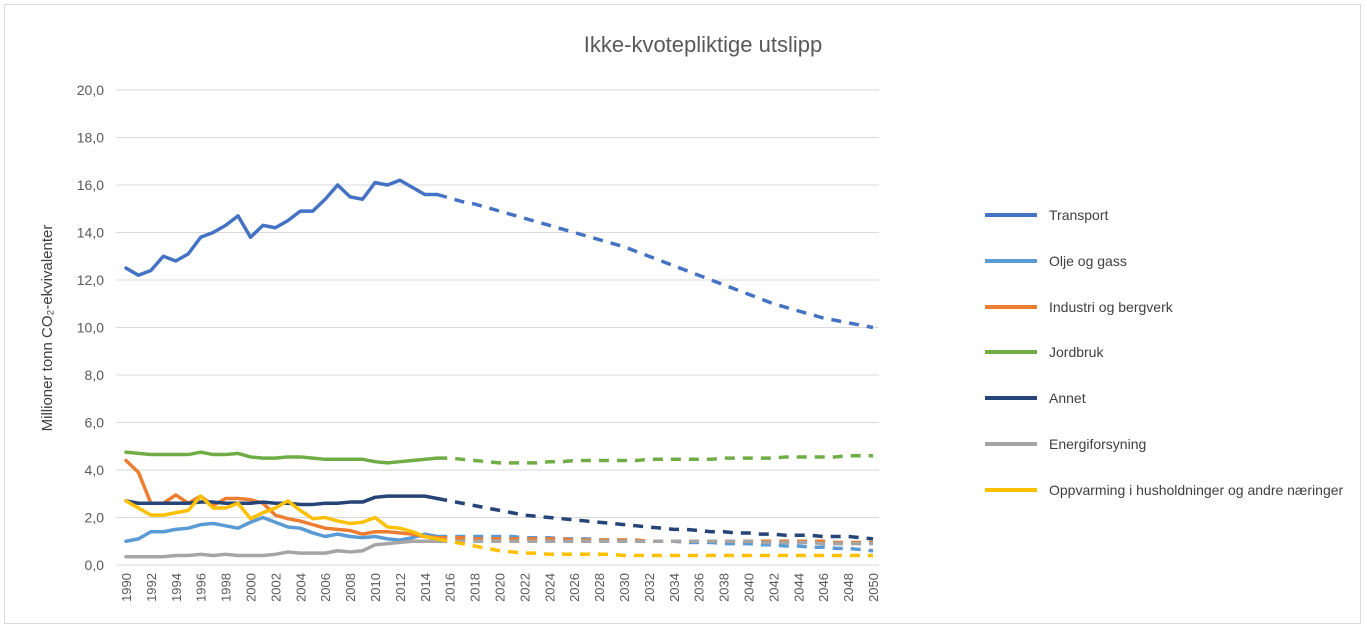 The width and height of the screenshot is (1367, 628). Describe the element at coordinates (649, 587) in the screenshot. I see `x-tick-label: 2032` at that location.